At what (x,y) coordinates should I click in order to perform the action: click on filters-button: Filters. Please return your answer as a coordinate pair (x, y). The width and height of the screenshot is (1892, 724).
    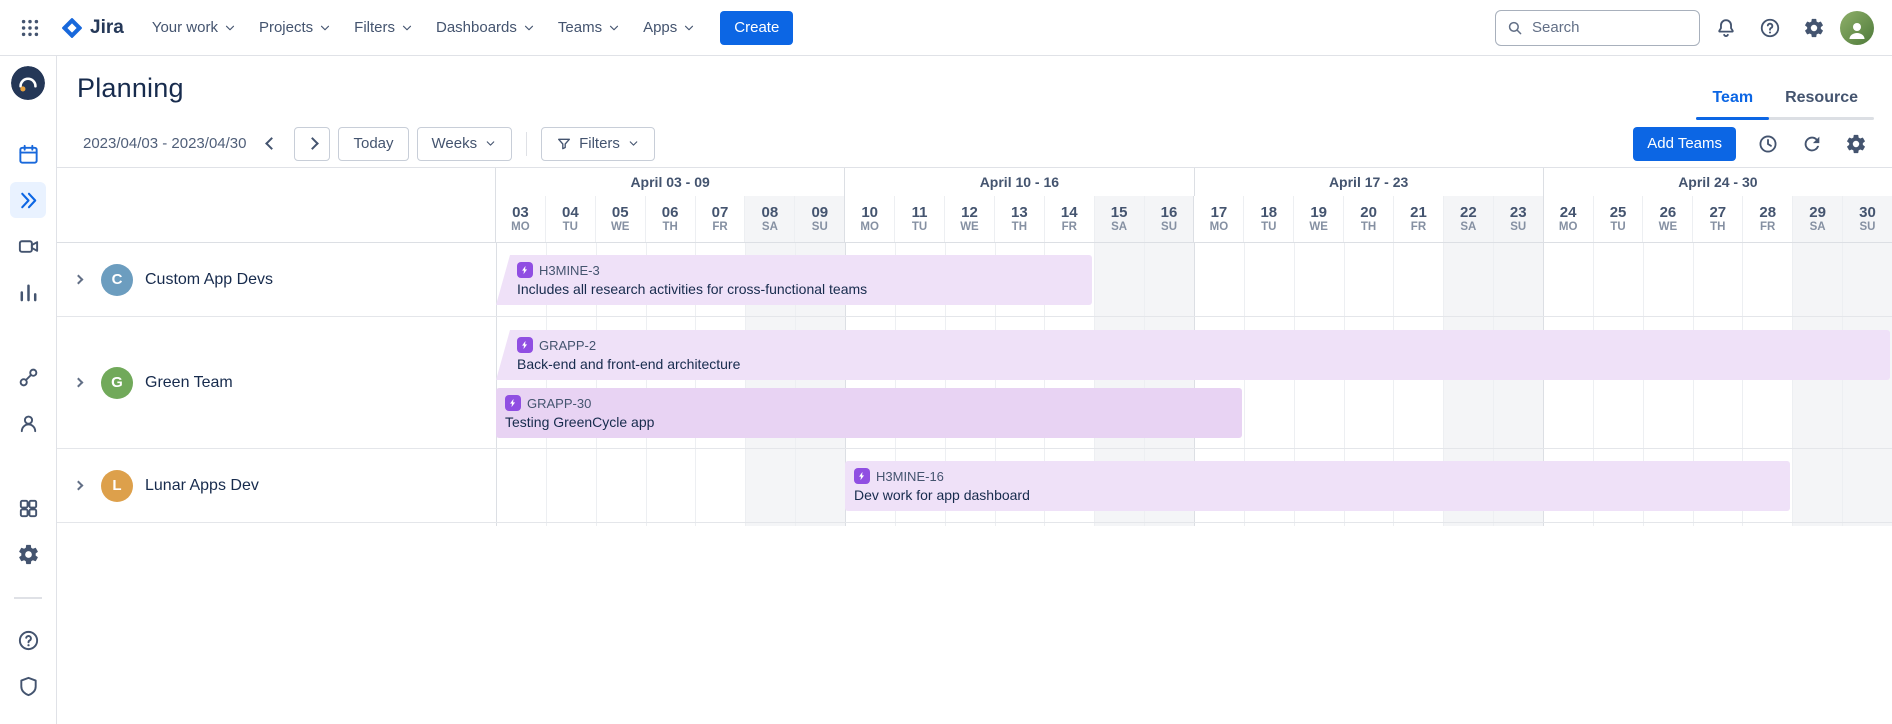
    Looking at the image, I should click on (598, 143).